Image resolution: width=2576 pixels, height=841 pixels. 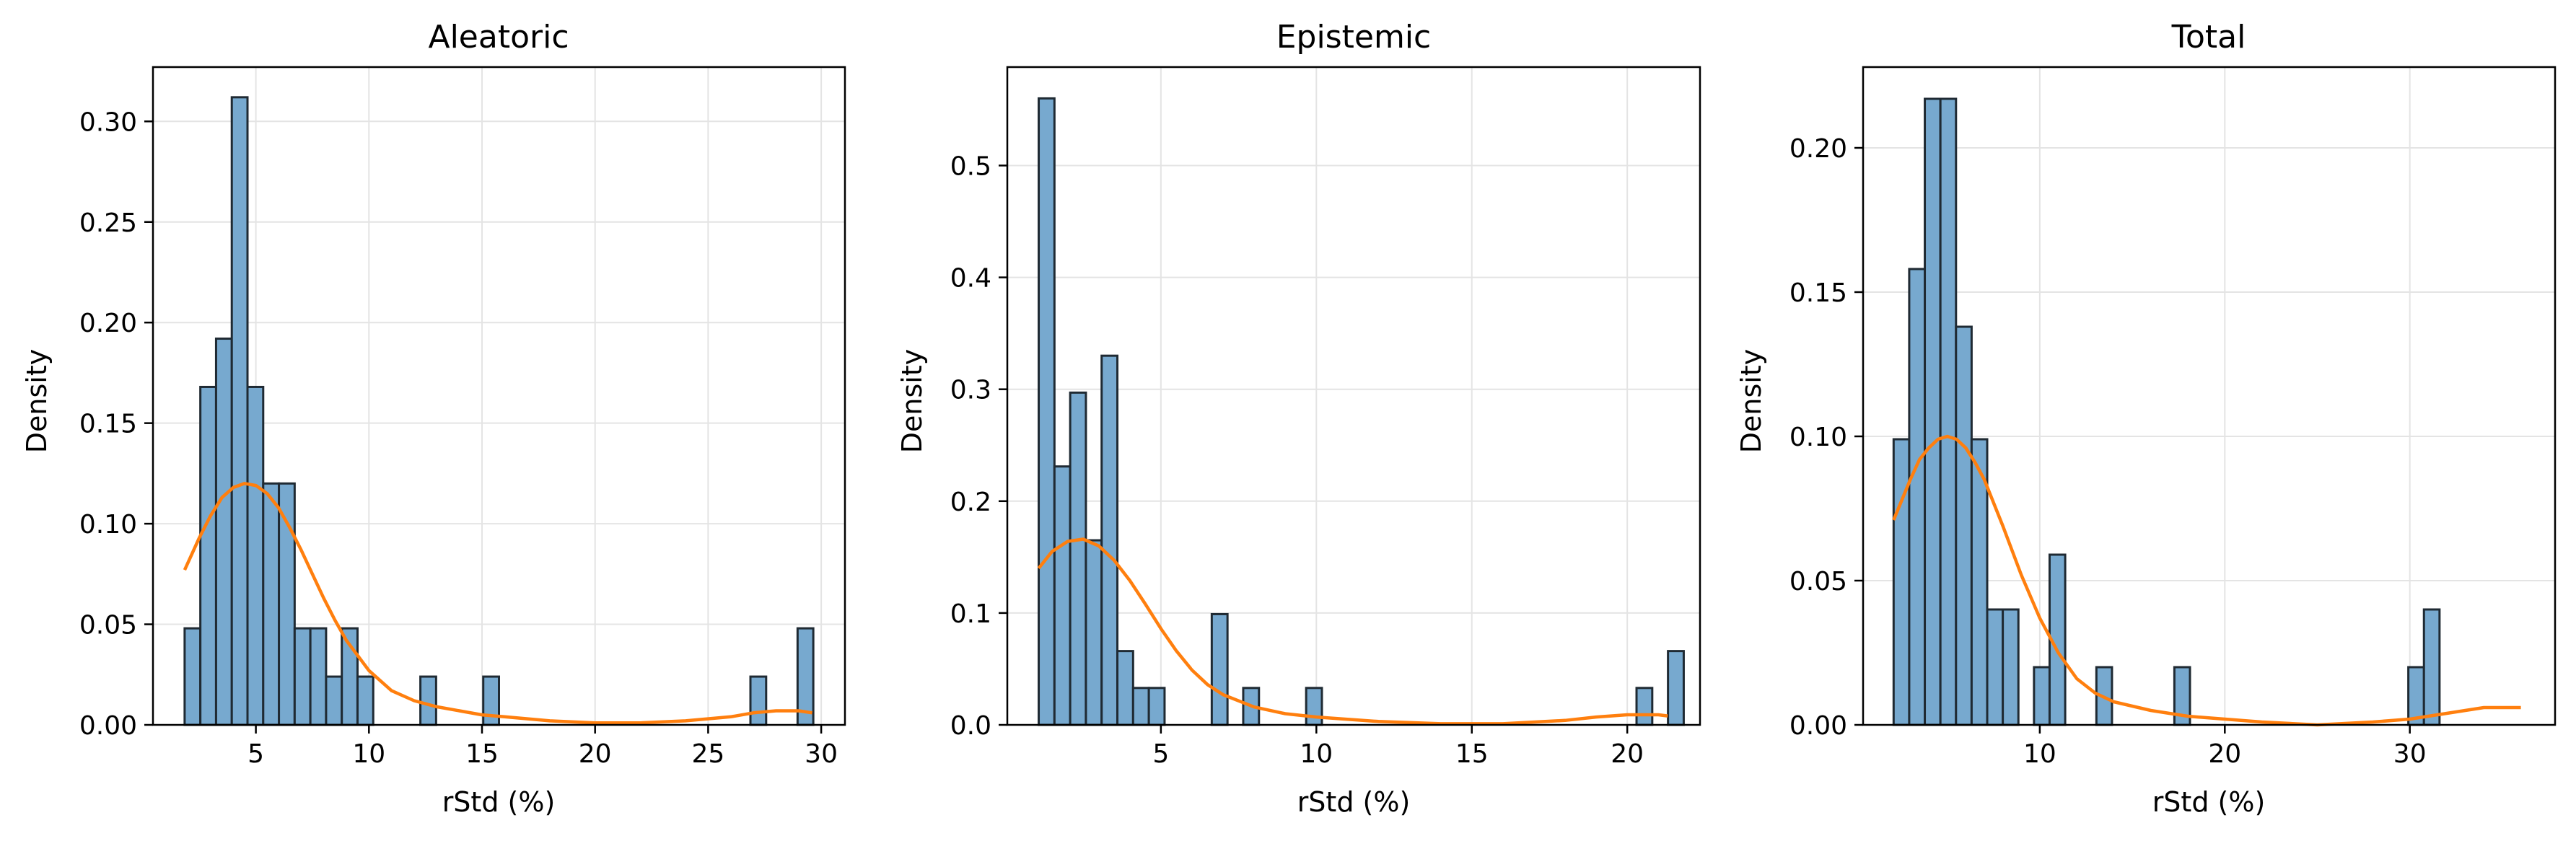 What do you see at coordinates (499, 37) in the screenshot?
I see `panel-title: Aleatoric` at bounding box center [499, 37].